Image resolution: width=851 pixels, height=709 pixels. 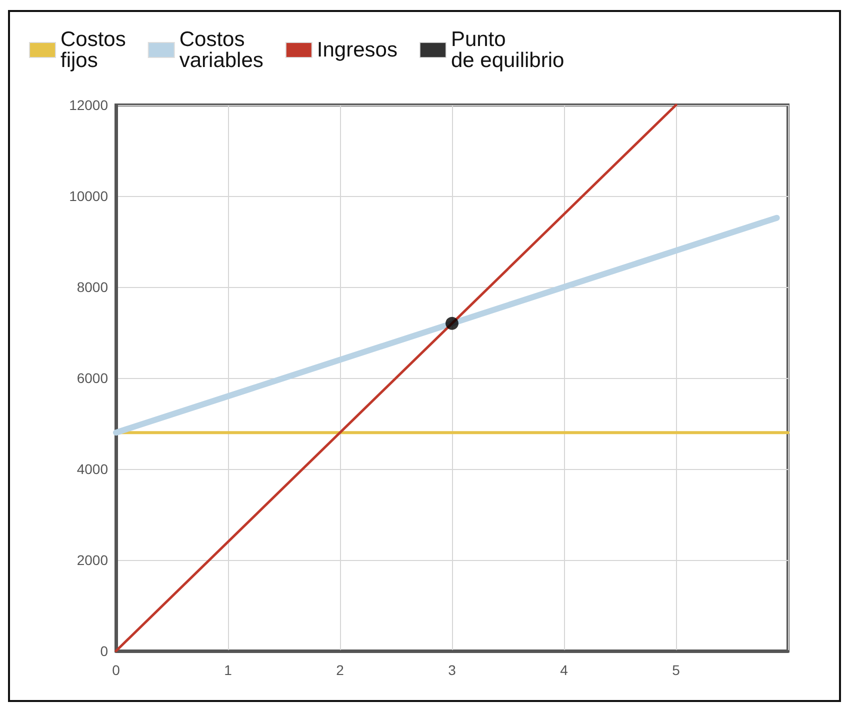 I want to click on x-tick-label: 0, so click(x=116, y=670).